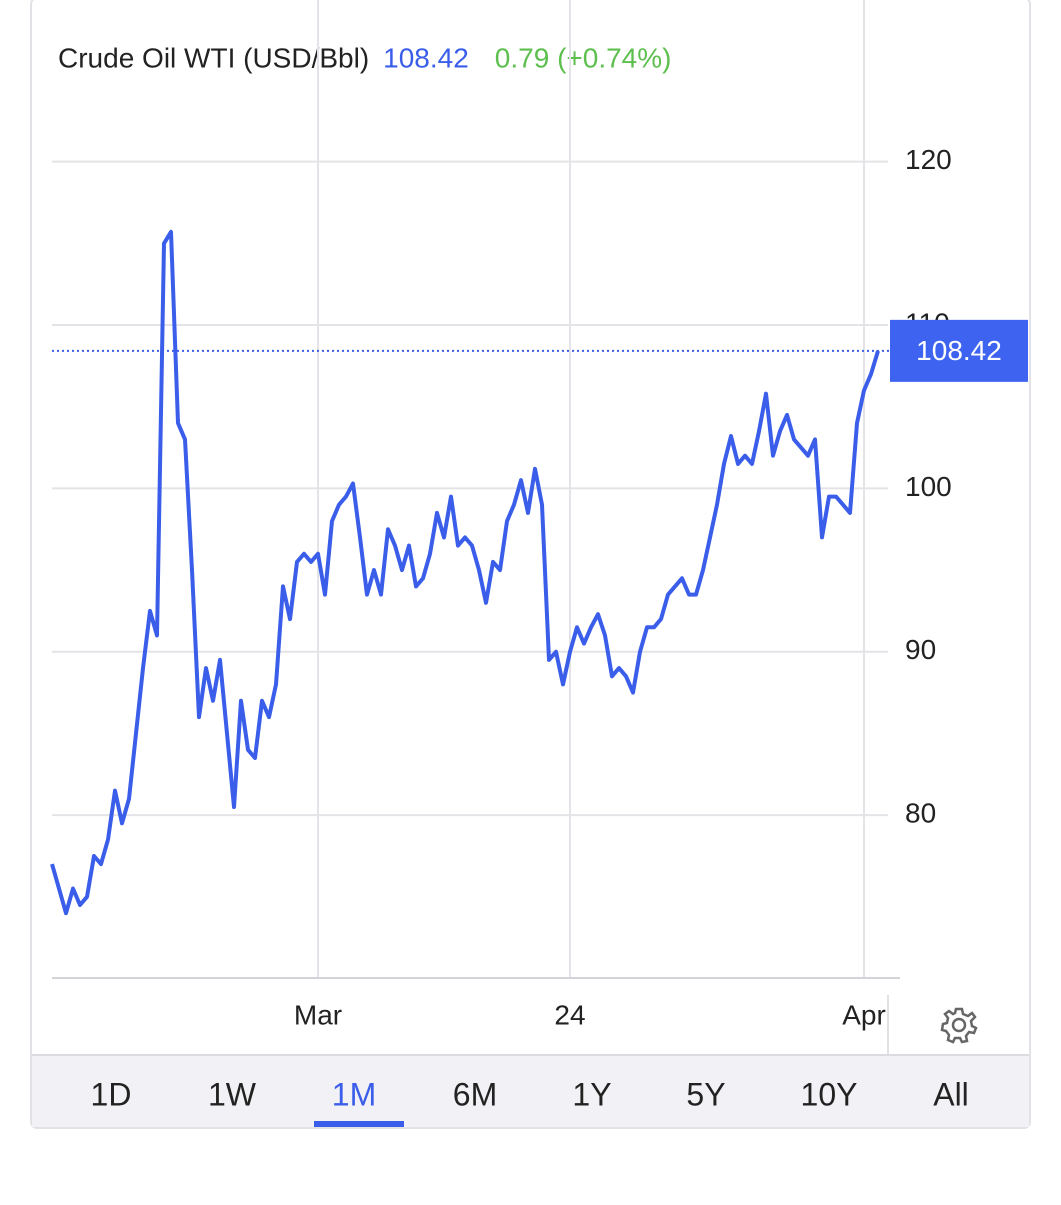 This screenshot has width=1061, height=1205. Describe the element at coordinates (920, 813) in the screenshot. I see `y-tick-label: 80` at that location.